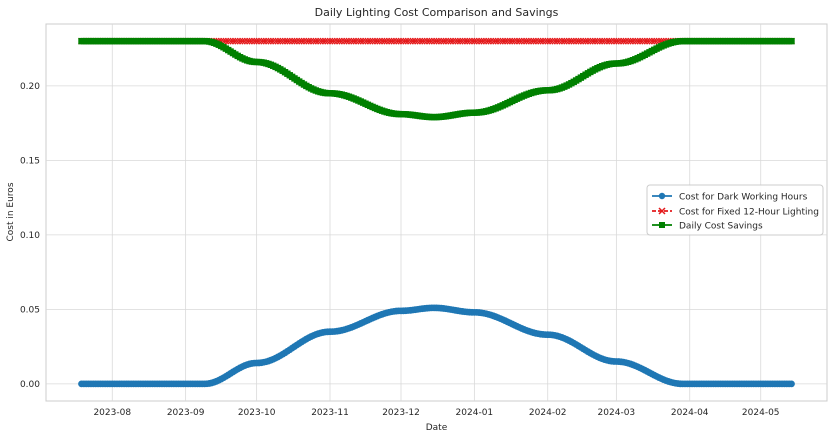  Describe the element at coordinates (690, 413) in the screenshot. I see `x-tick-label: 2024-04` at that location.